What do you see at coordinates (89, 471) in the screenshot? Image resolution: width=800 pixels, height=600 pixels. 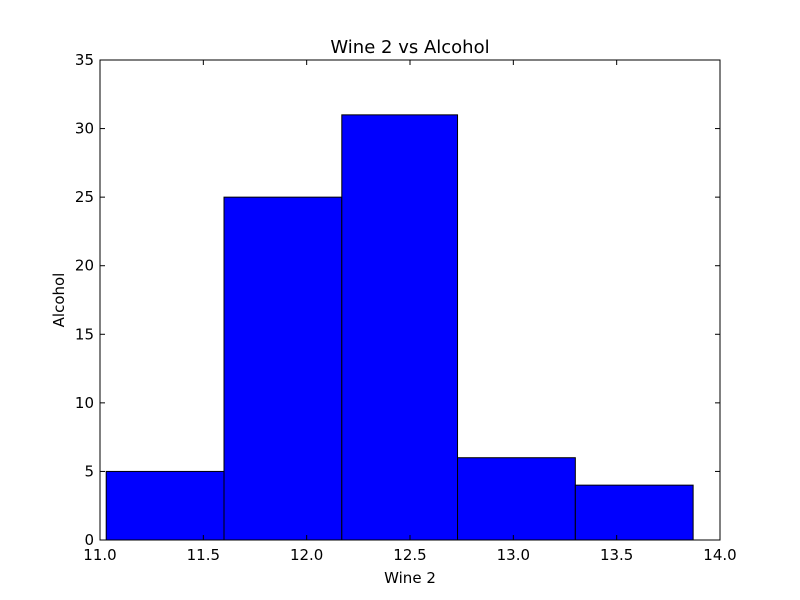 I see `y-tick-label: 5` at bounding box center [89, 471].